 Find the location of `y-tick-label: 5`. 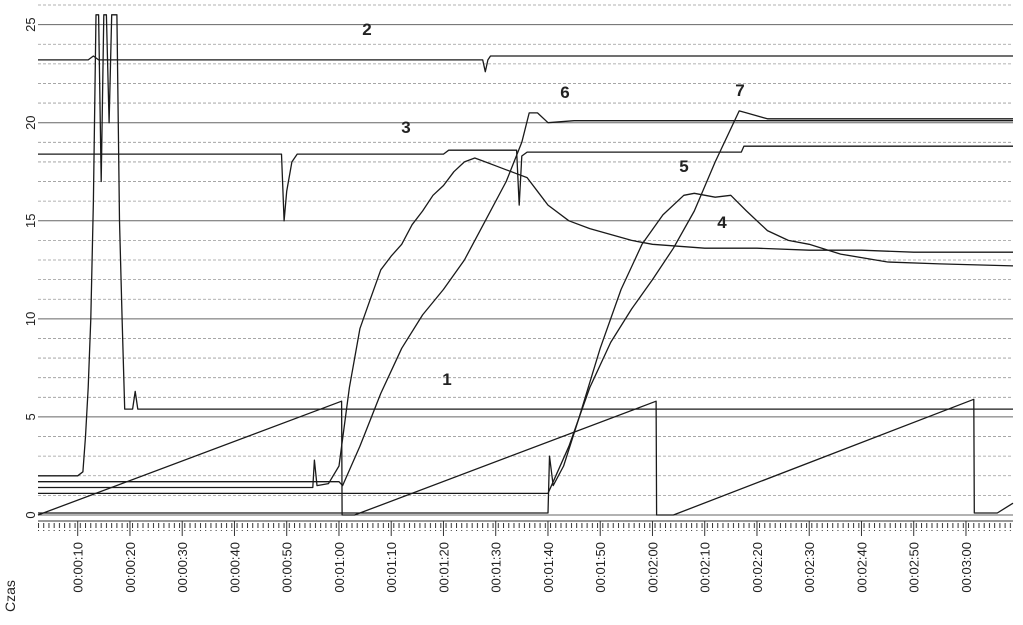

y-tick-label: 5 is located at coordinates (30, 416).